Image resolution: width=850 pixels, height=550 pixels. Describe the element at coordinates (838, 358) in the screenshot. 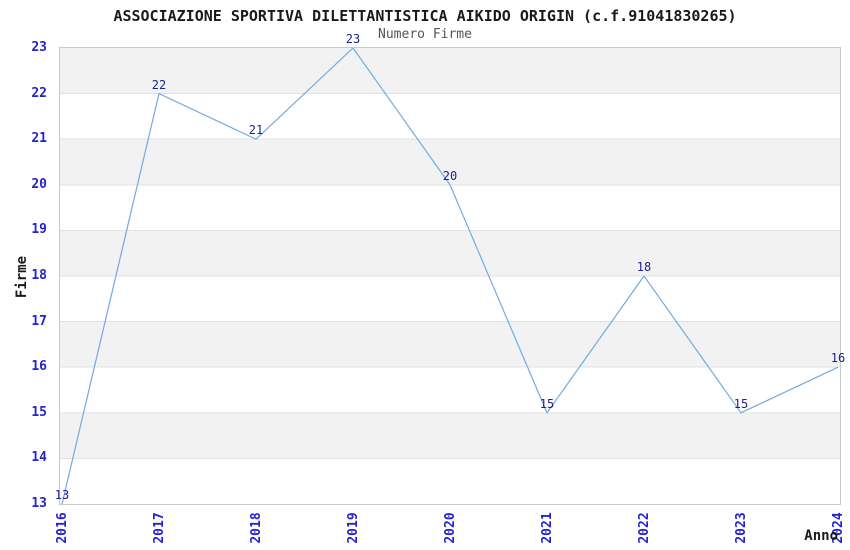

I see `data-point-label: 16` at that location.